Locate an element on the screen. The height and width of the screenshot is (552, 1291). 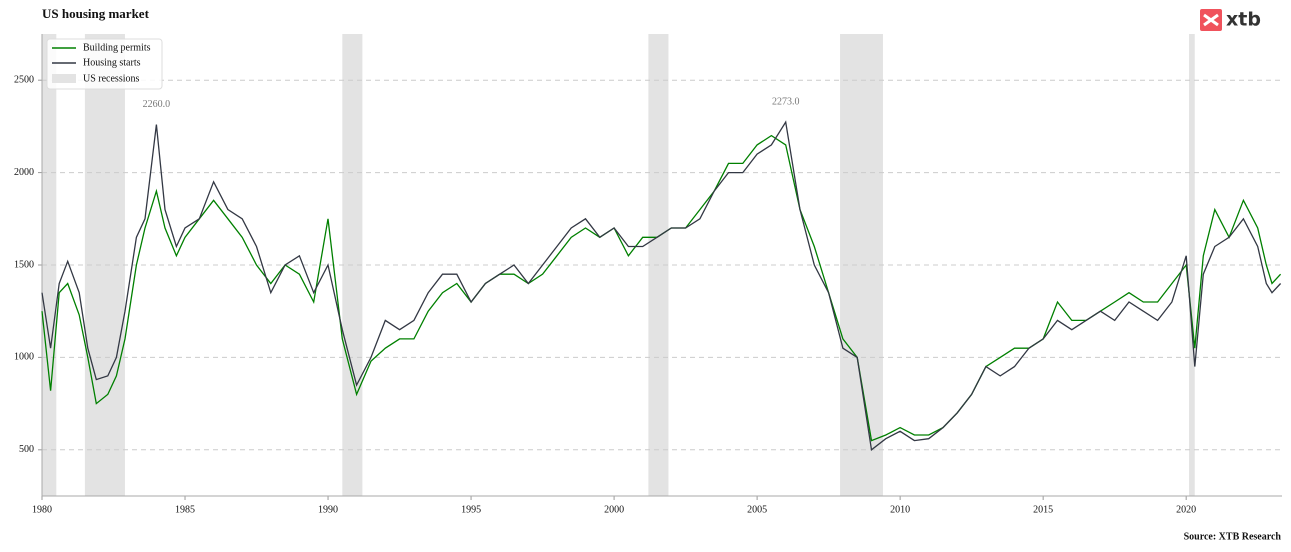
chart-title: US housing market is located at coordinates (96, 13).